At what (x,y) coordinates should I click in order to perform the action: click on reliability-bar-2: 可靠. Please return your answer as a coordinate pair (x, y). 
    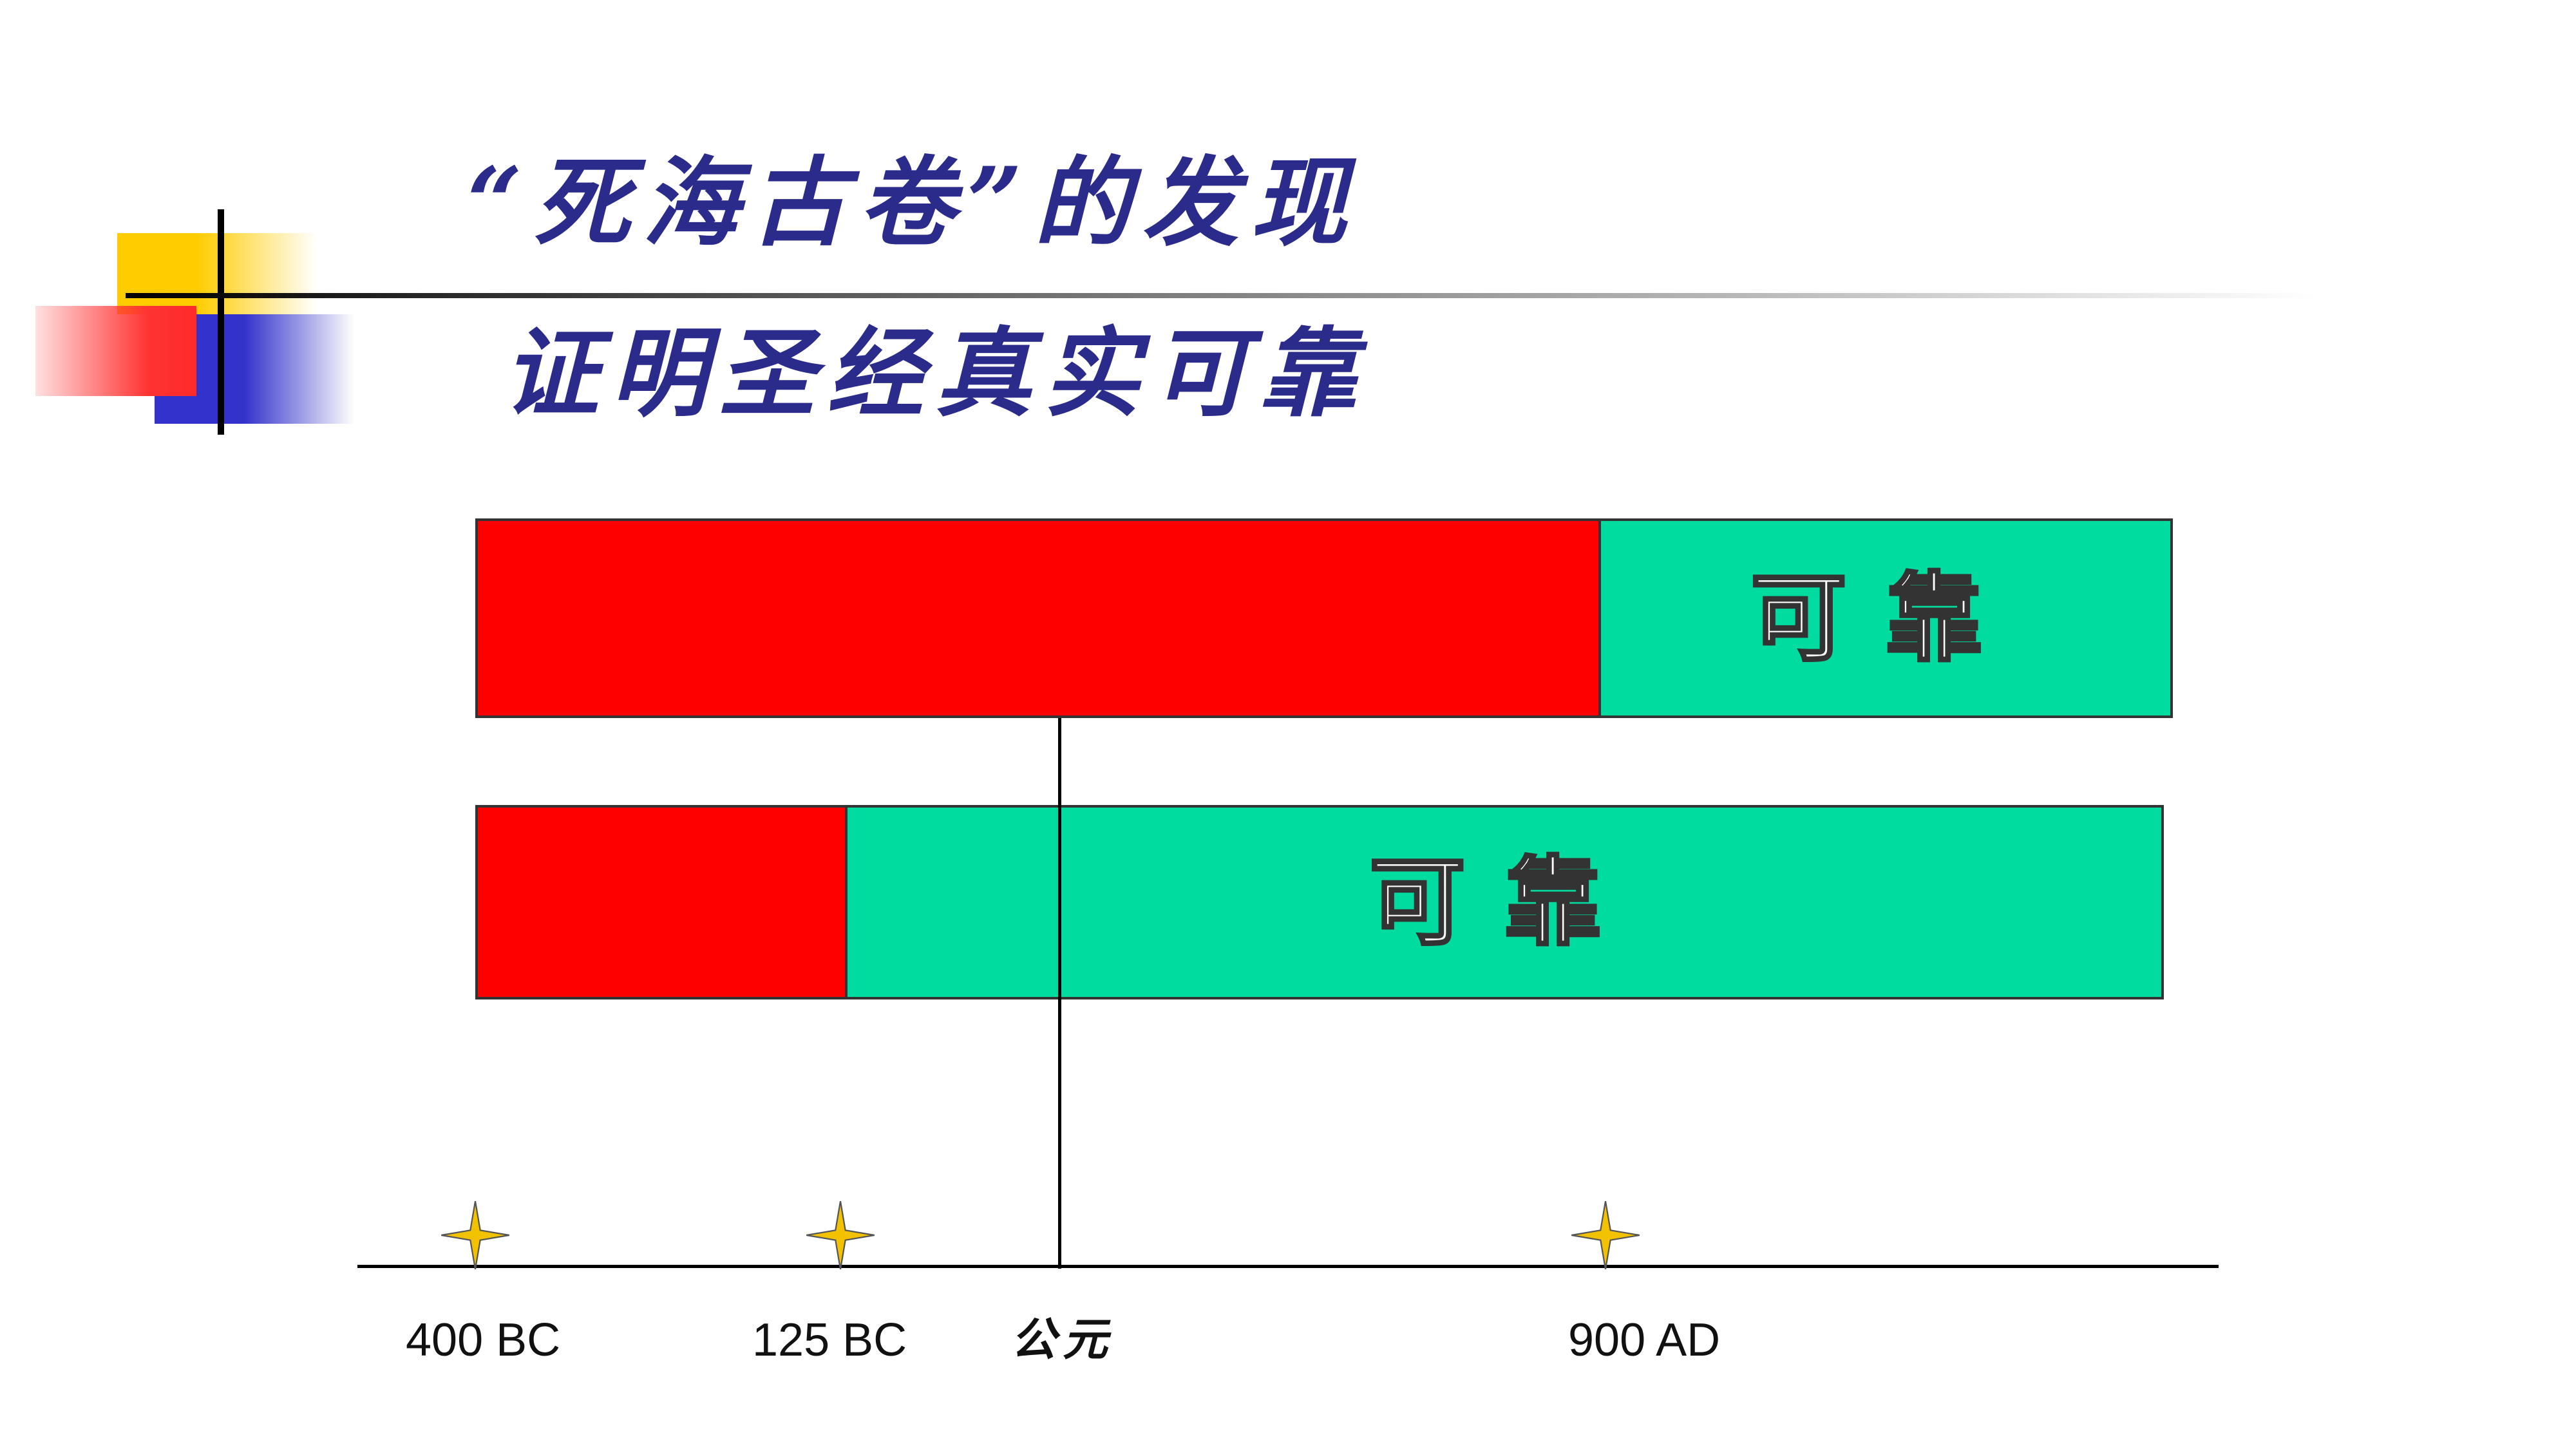
    Looking at the image, I should click on (1319, 902).